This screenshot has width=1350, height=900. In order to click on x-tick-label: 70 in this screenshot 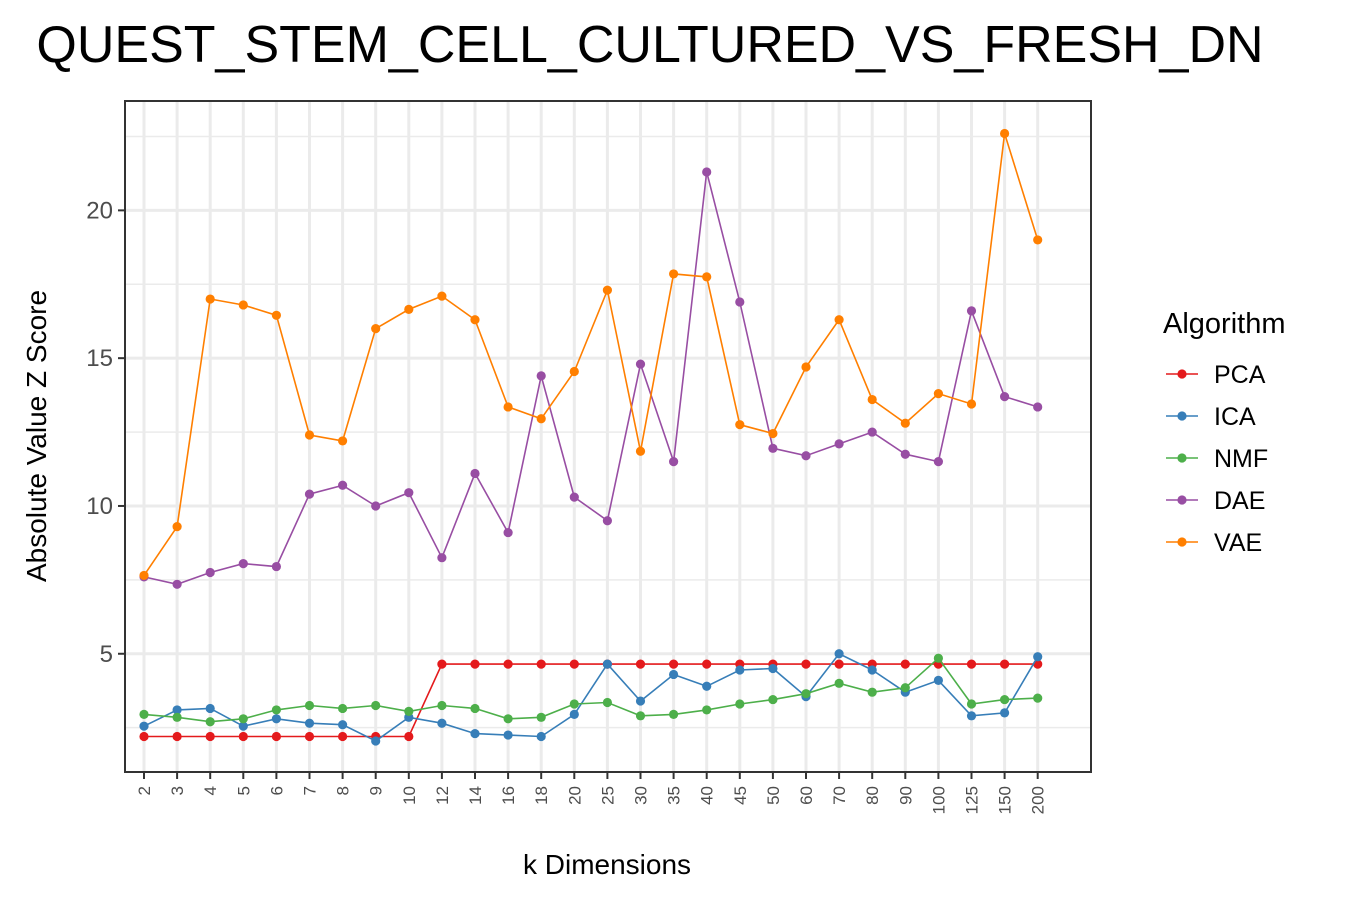, I will do `click(839, 795)`.